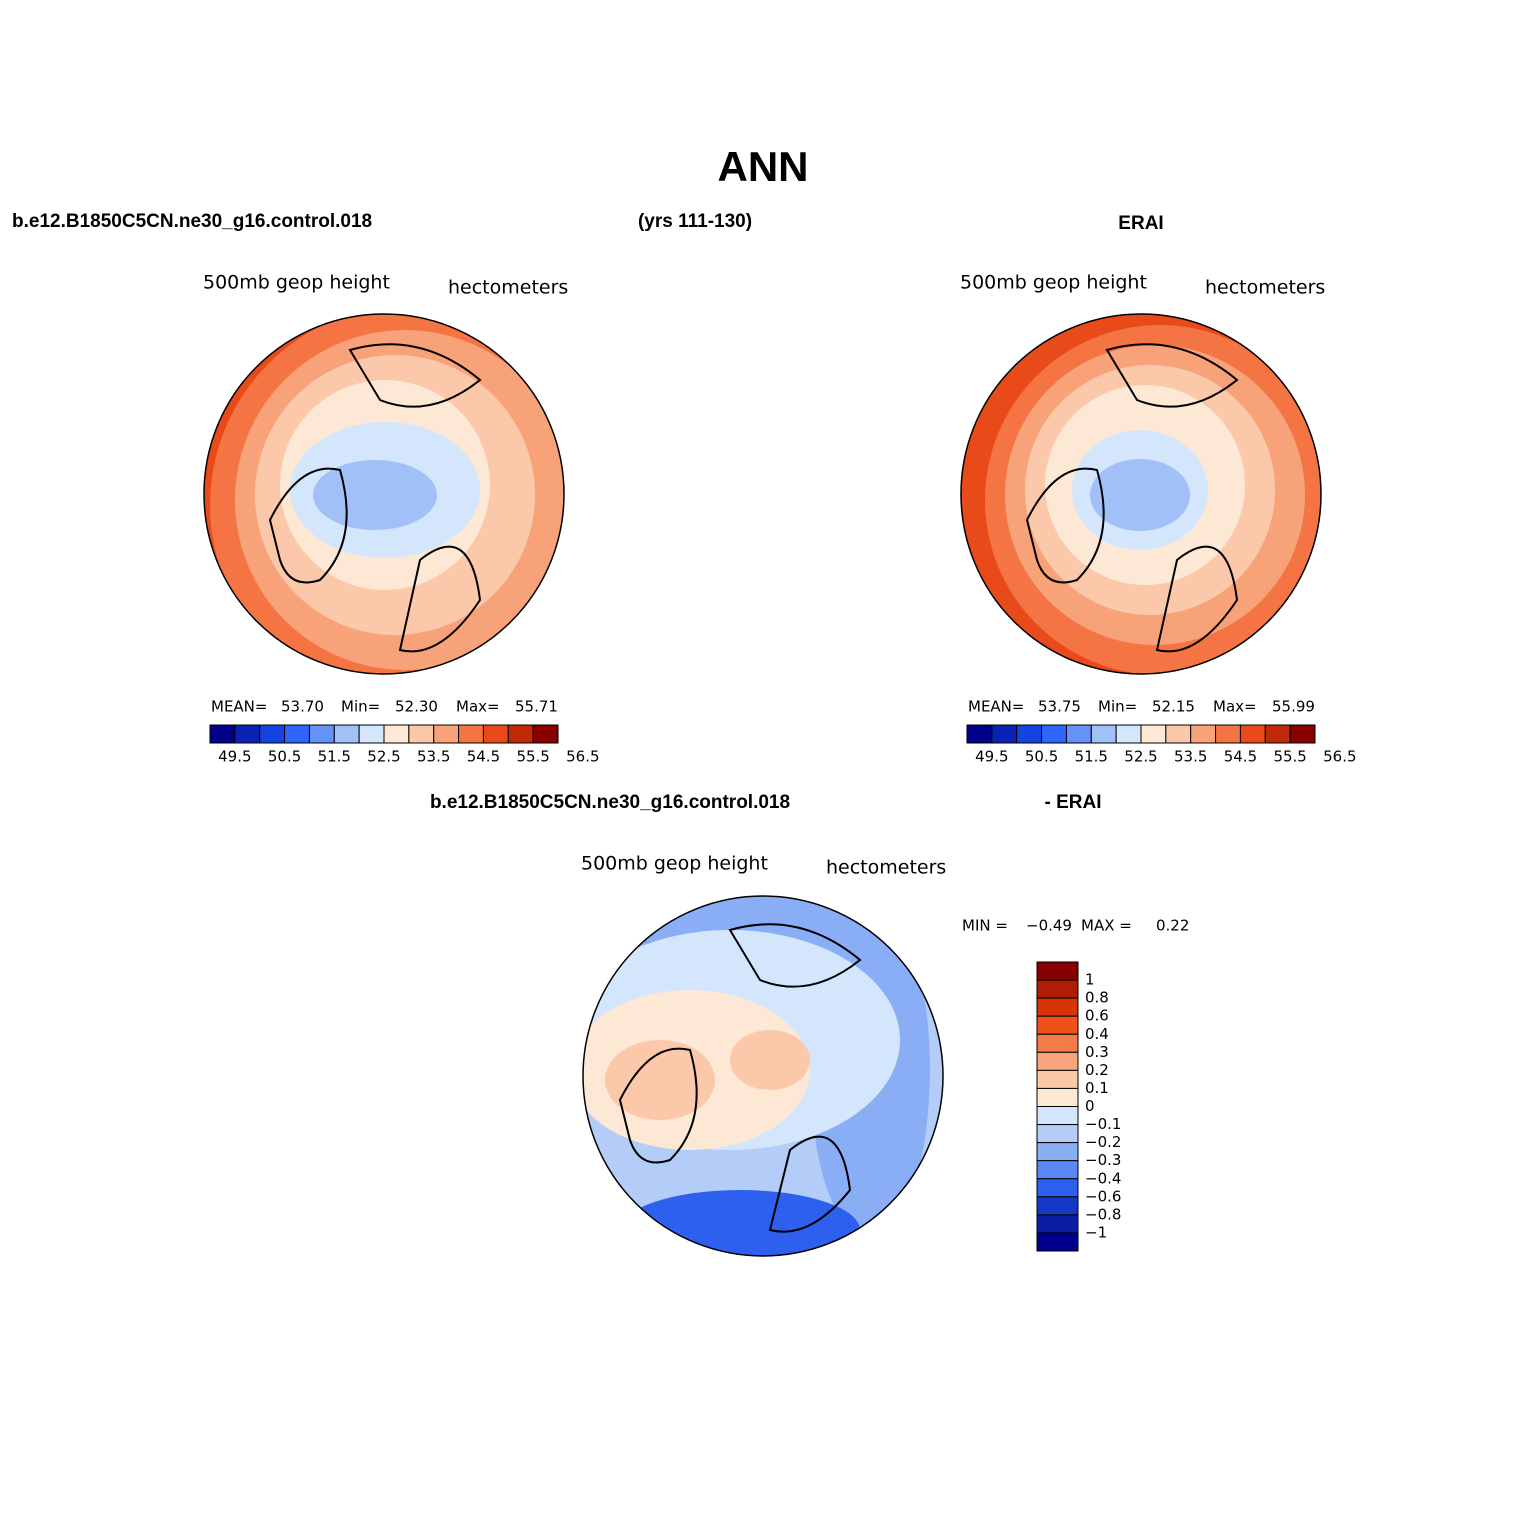  What do you see at coordinates (1091, 757) in the screenshot?
I see `colorbar-label: 51.5` at bounding box center [1091, 757].